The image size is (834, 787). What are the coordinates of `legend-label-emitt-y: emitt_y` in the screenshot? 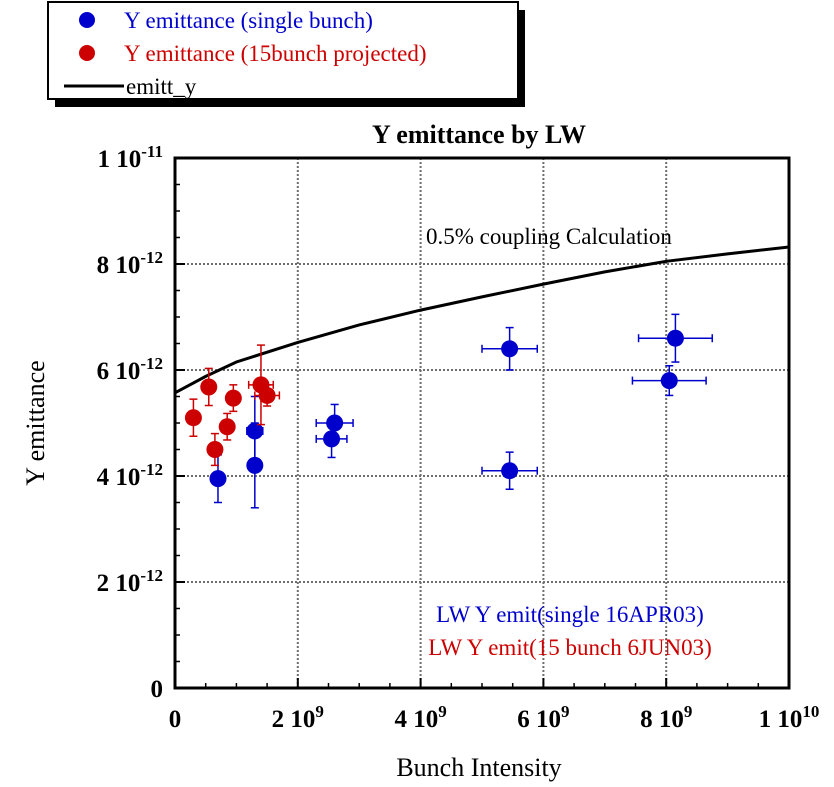 It's located at (161, 86).